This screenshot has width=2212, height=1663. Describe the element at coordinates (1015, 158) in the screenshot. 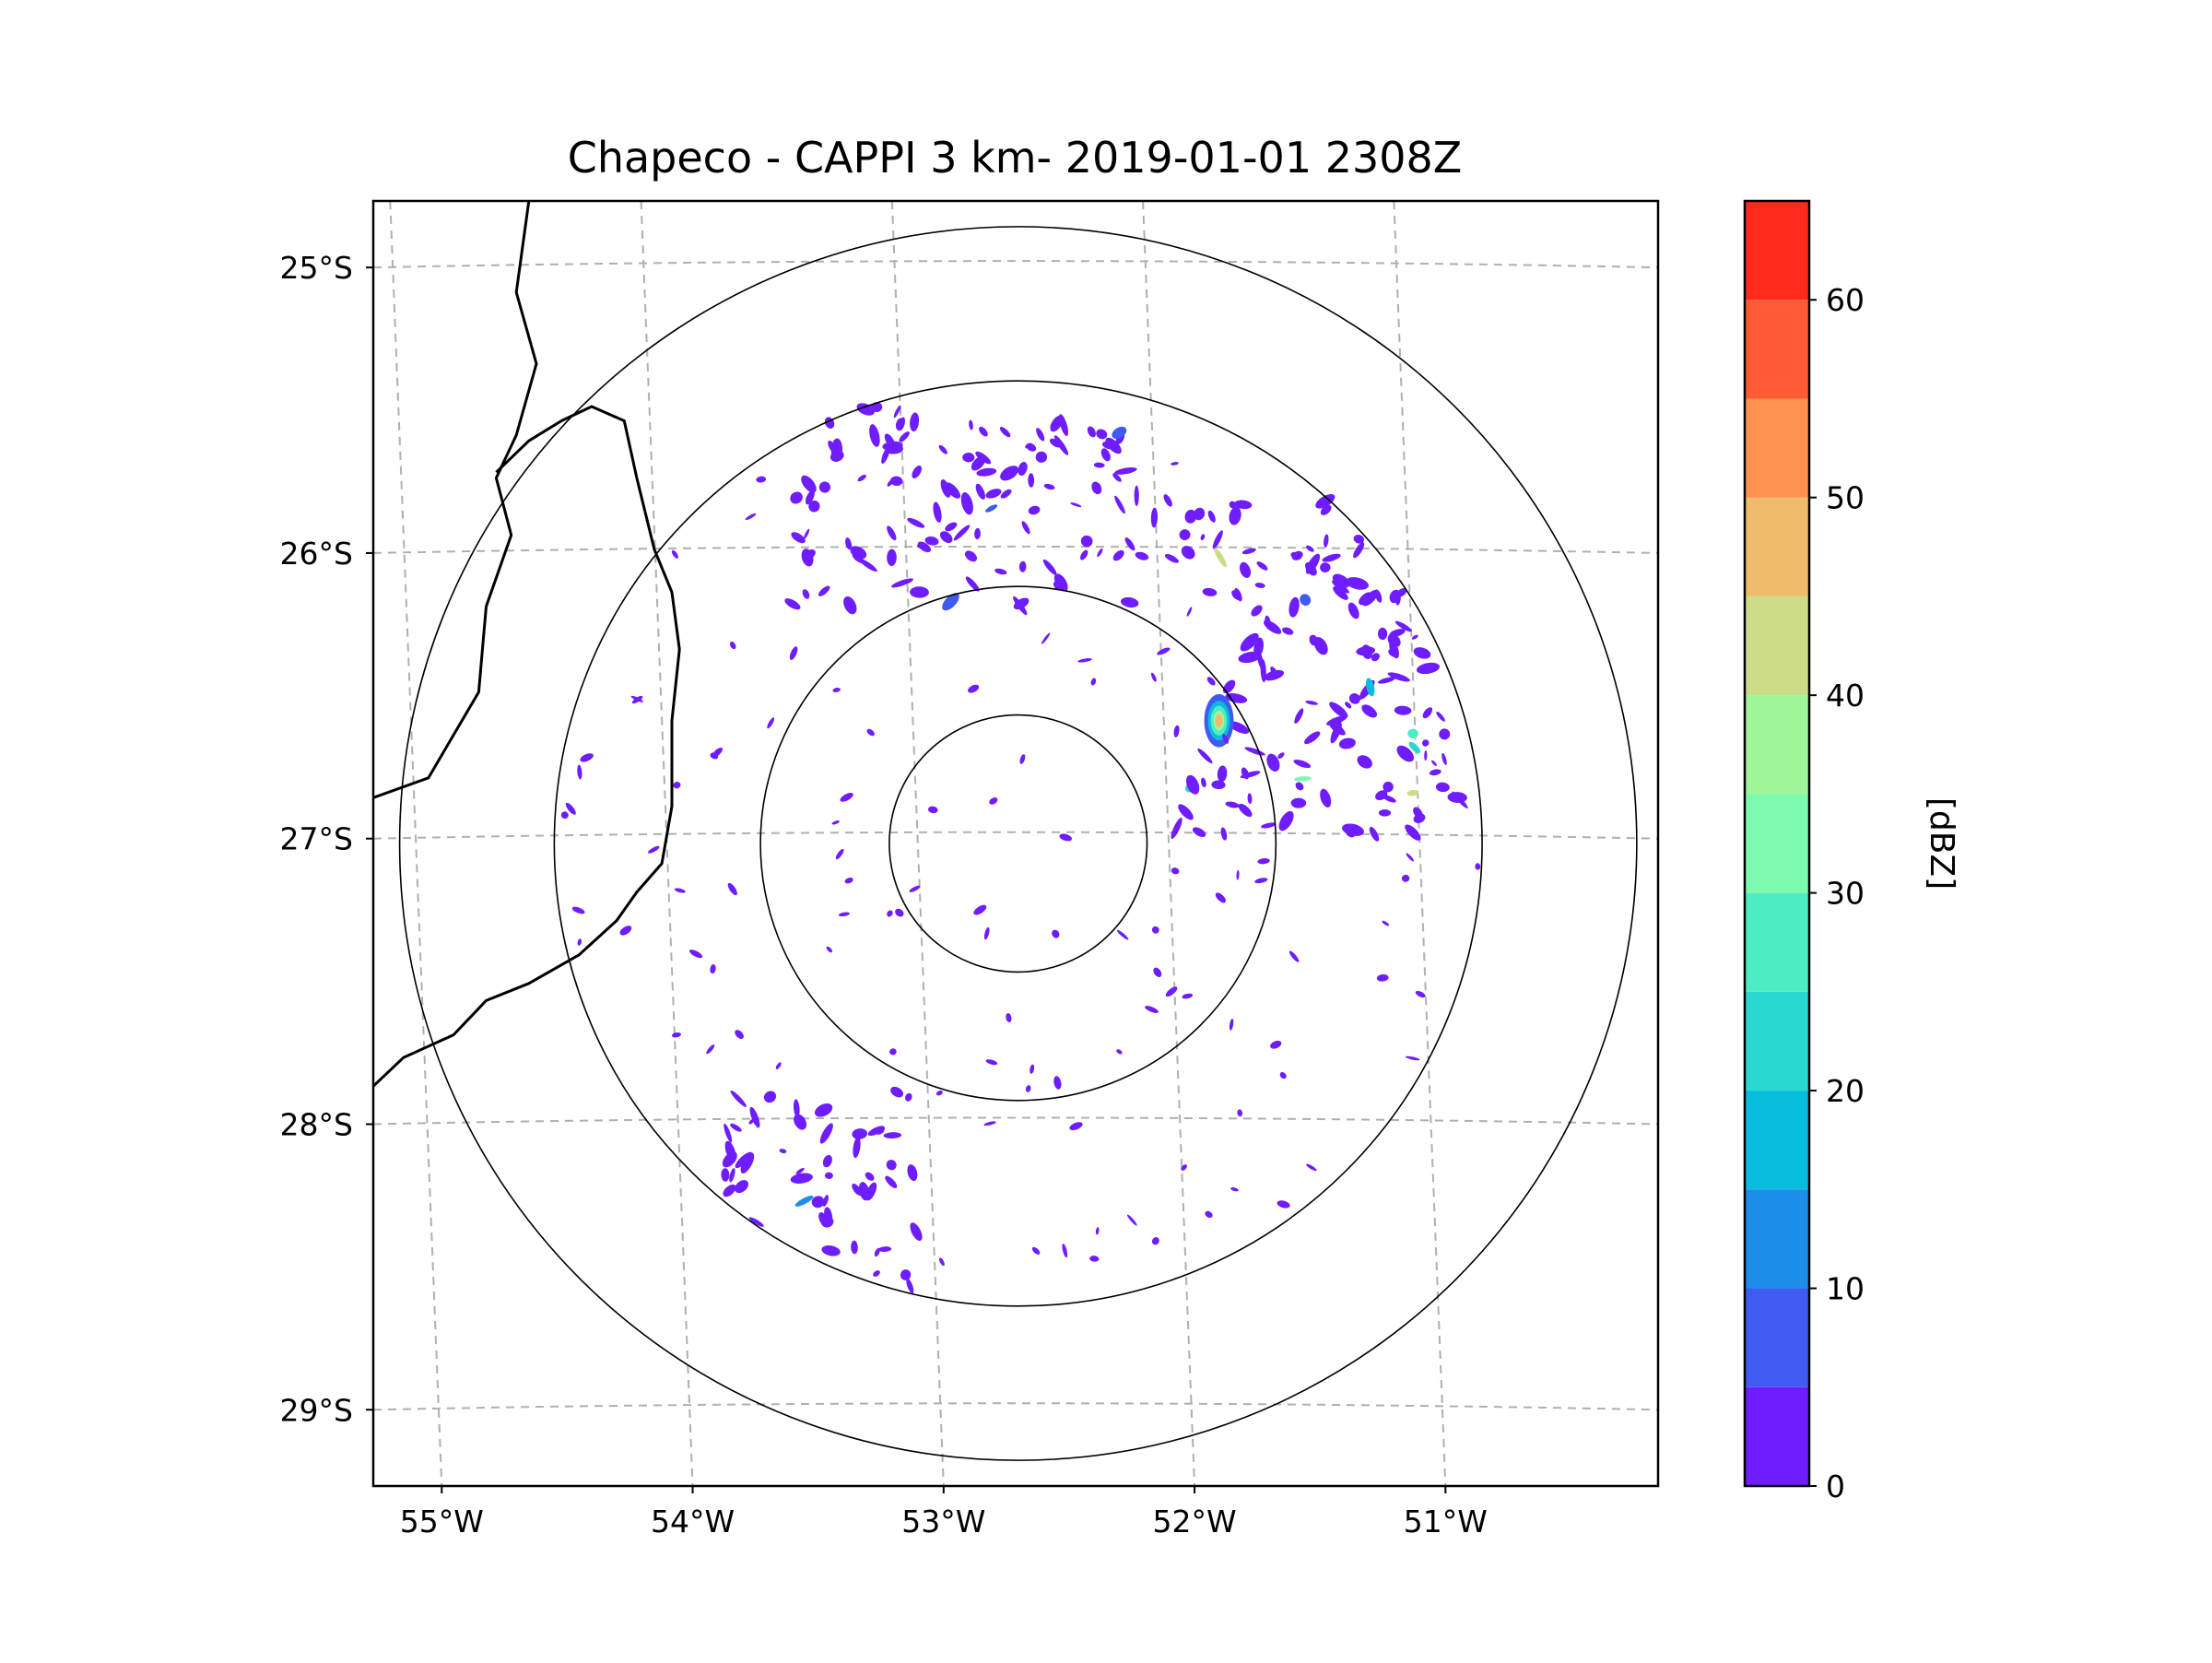

I see `chart-title: Chapeco - CAPPI 3 km- 2019-01-01 2308Z` at that location.